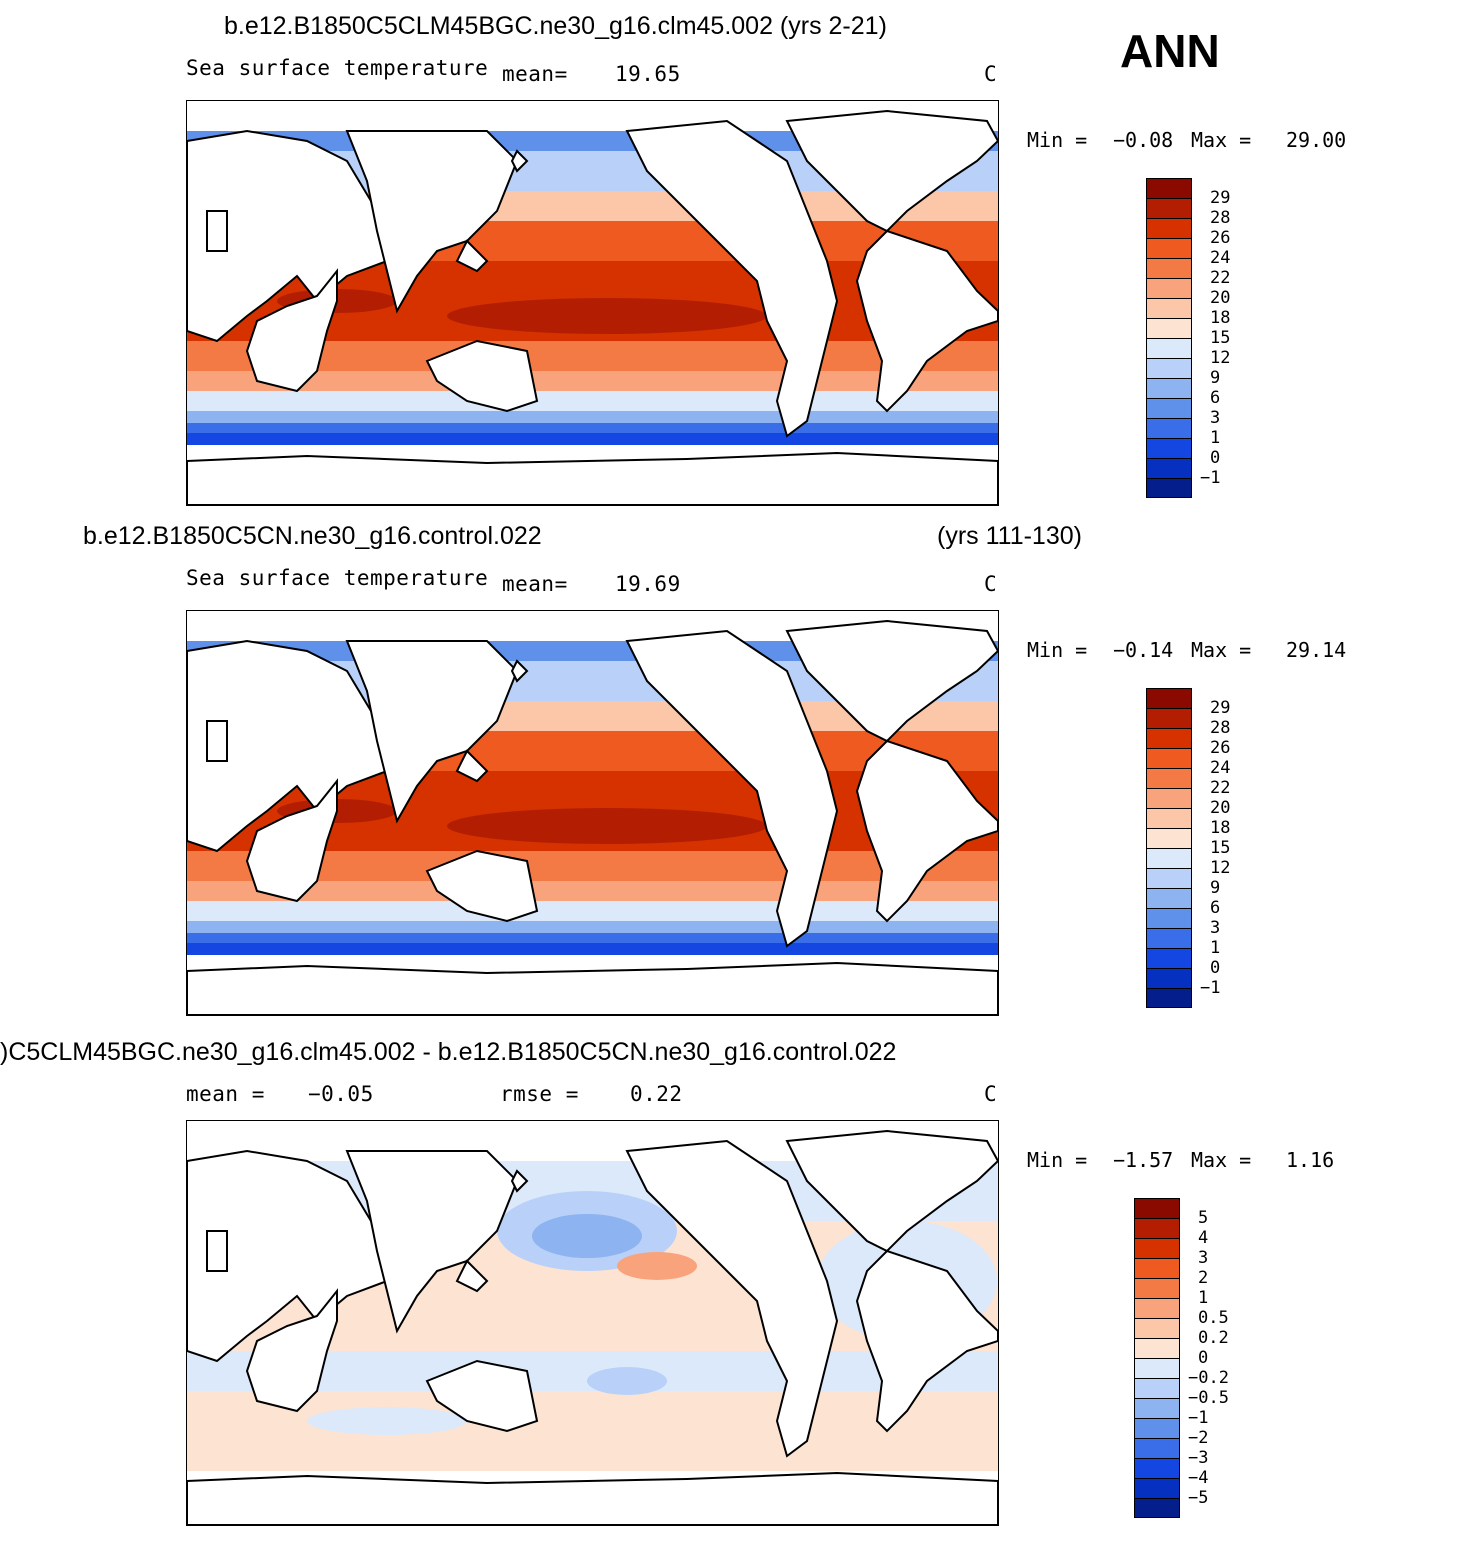  Describe the element at coordinates (1220, 318) in the screenshot. I see `colorbar-label: 18` at that location.